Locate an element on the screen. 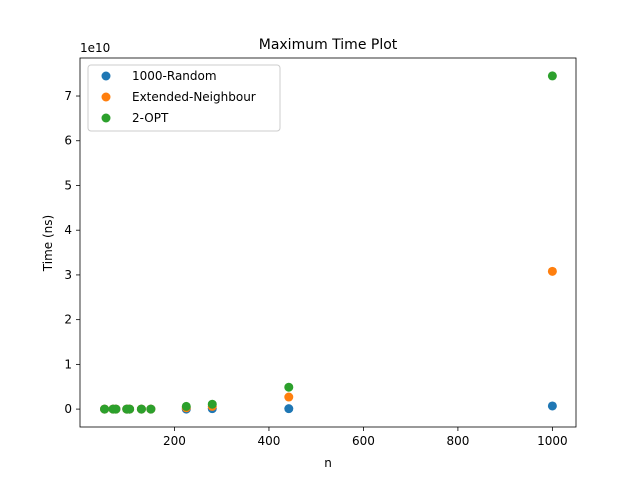 This screenshot has width=640, height=480. y-tick-label: 6 is located at coordinates (68, 141).